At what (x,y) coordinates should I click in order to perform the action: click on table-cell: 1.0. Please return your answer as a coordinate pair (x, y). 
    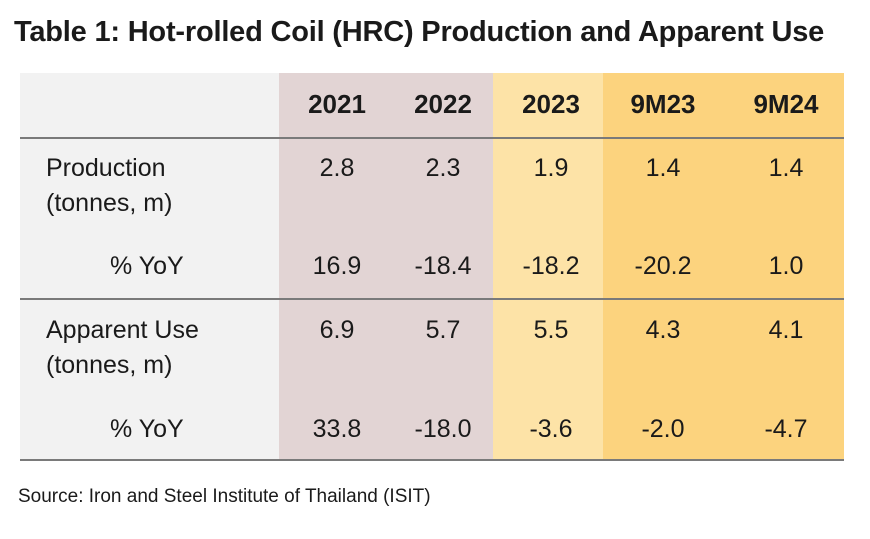
    Looking at the image, I should click on (786, 266).